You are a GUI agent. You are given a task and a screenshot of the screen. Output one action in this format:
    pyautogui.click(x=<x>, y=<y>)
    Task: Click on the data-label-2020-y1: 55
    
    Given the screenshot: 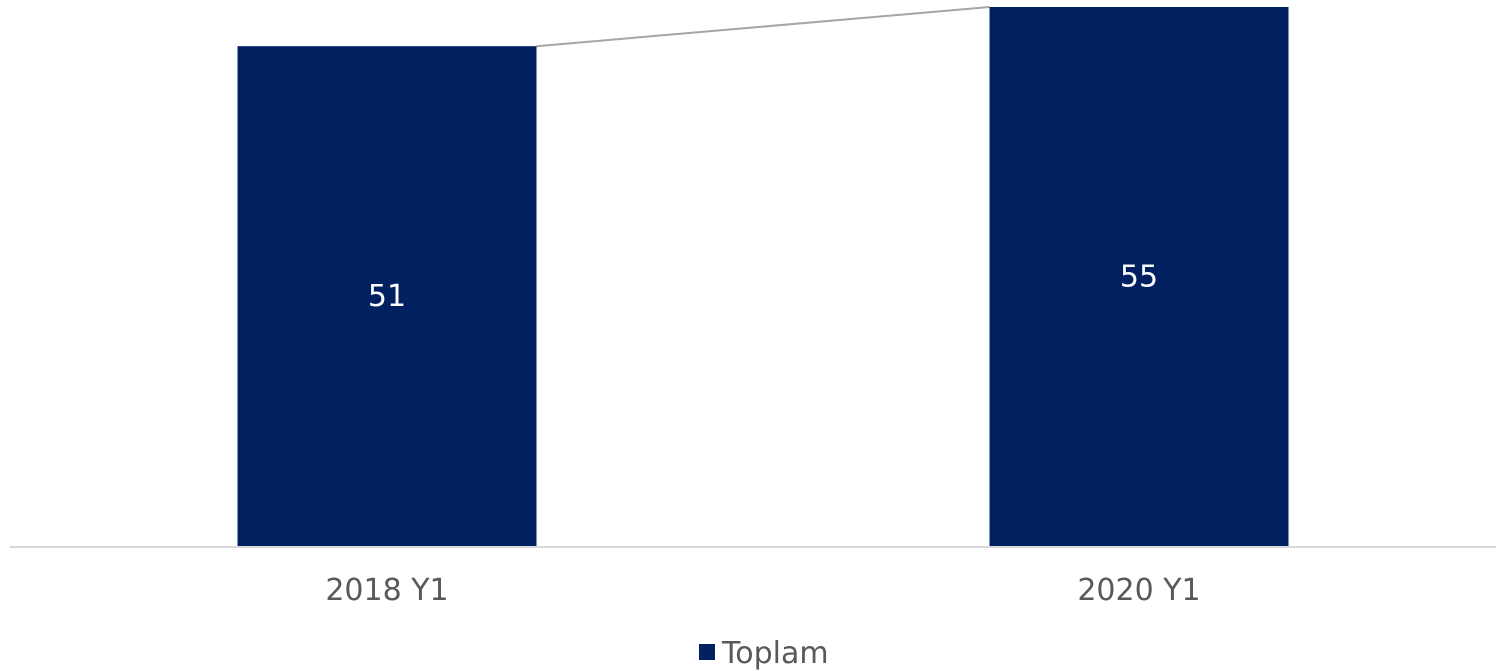 What is the action you would take?
    pyautogui.click(x=1139, y=277)
    